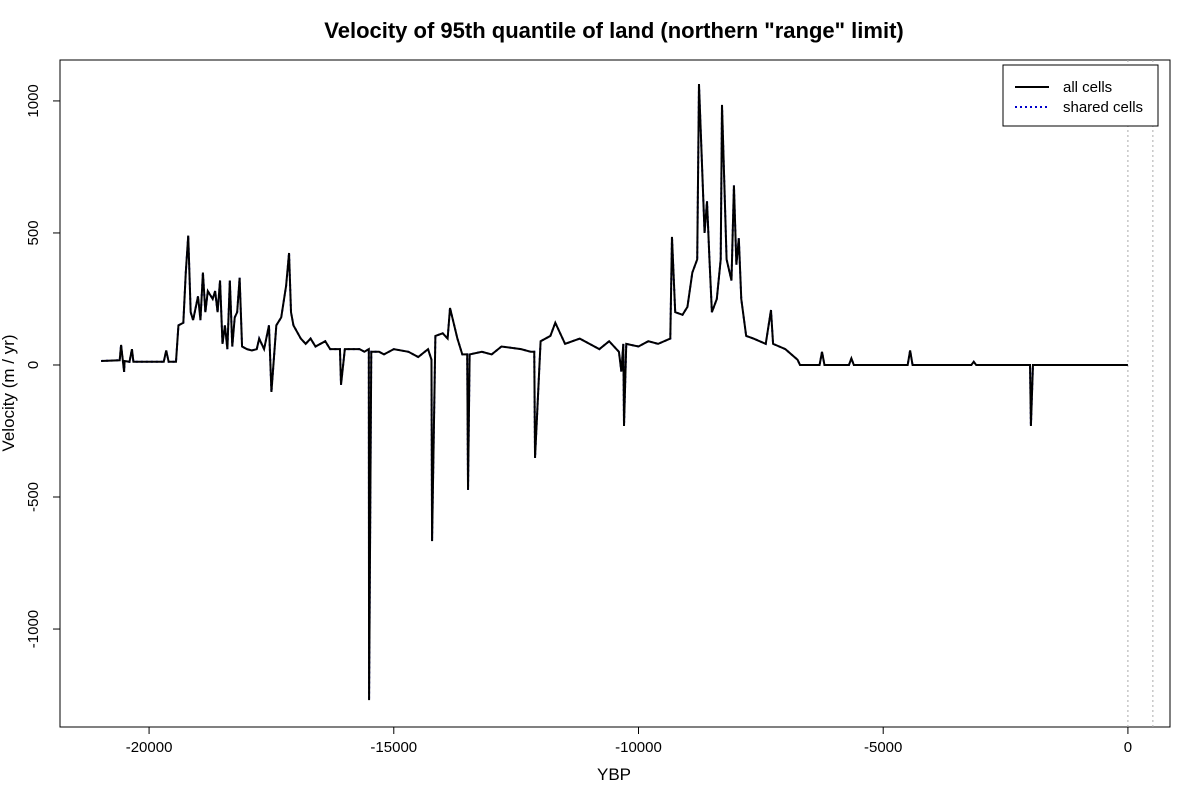 This screenshot has width=1200, height=805. Describe the element at coordinates (1103, 107) in the screenshot. I see `legend-label: shared cells` at that location.